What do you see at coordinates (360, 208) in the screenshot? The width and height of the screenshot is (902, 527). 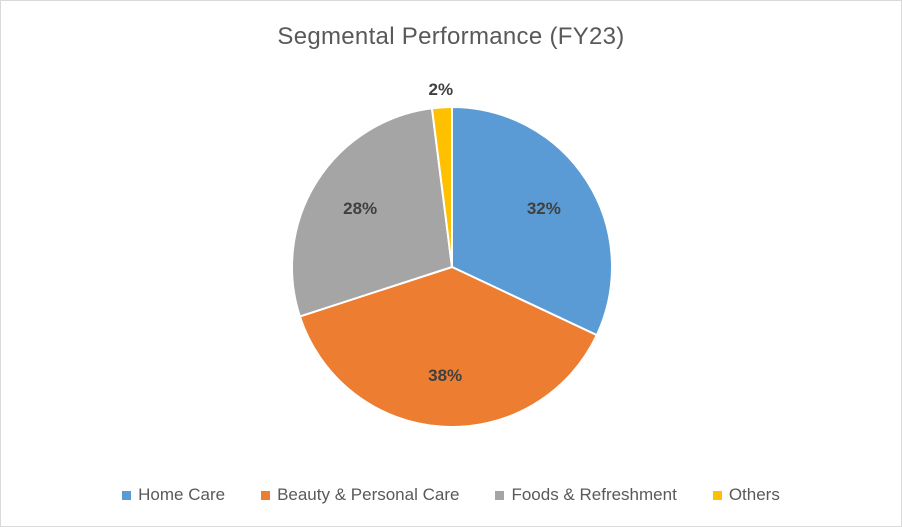 I see `data-label-foods-refreshment: 28%` at bounding box center [360, 208].